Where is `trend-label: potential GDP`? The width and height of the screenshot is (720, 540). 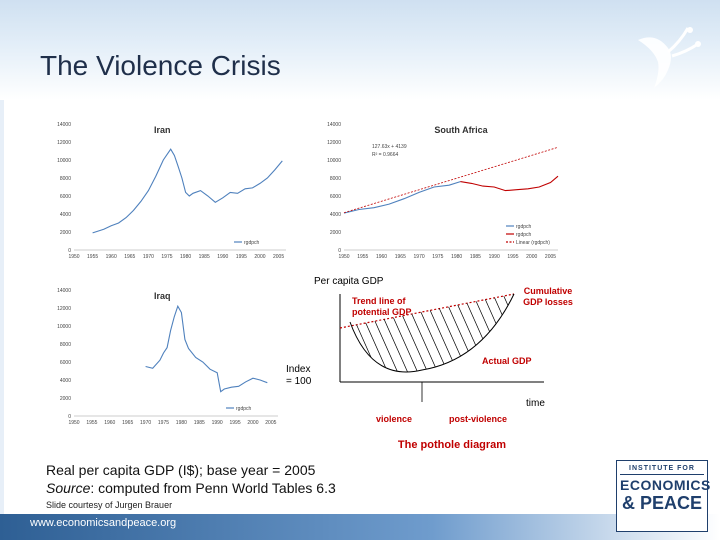
trend-label: potential GDP is located at coordinates (382, 312).